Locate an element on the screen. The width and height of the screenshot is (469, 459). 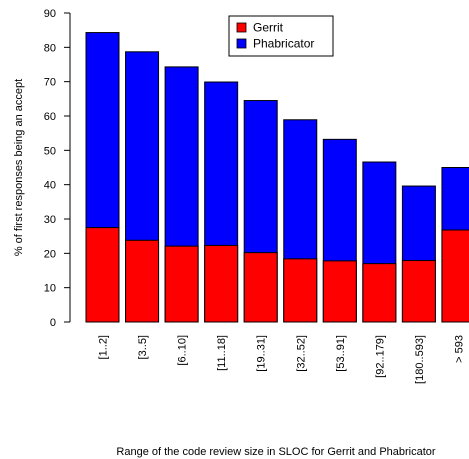
x-tick-label-1: [3..5] is located at coordinates (143, 347).